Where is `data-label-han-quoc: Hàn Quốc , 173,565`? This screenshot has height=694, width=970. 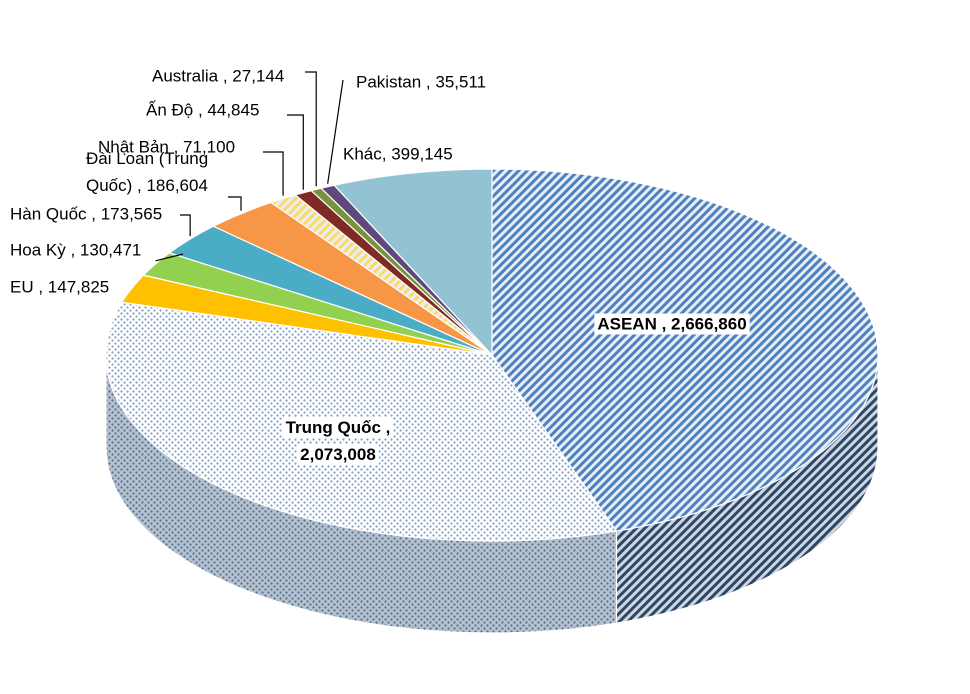 data-label-han-quoc: Hàn Quốc , 173,565 is located at coordinates (86, 213).